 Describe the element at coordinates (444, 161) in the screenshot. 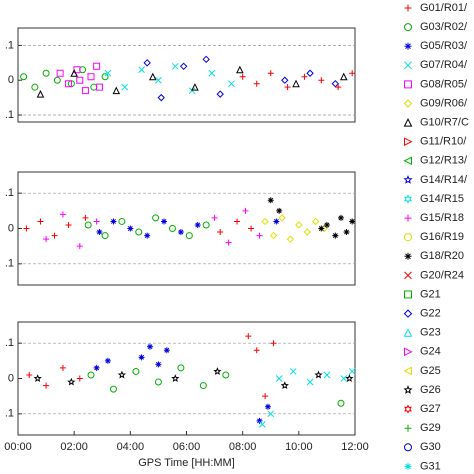

I see `legend-label: G12/R13/` at that location.